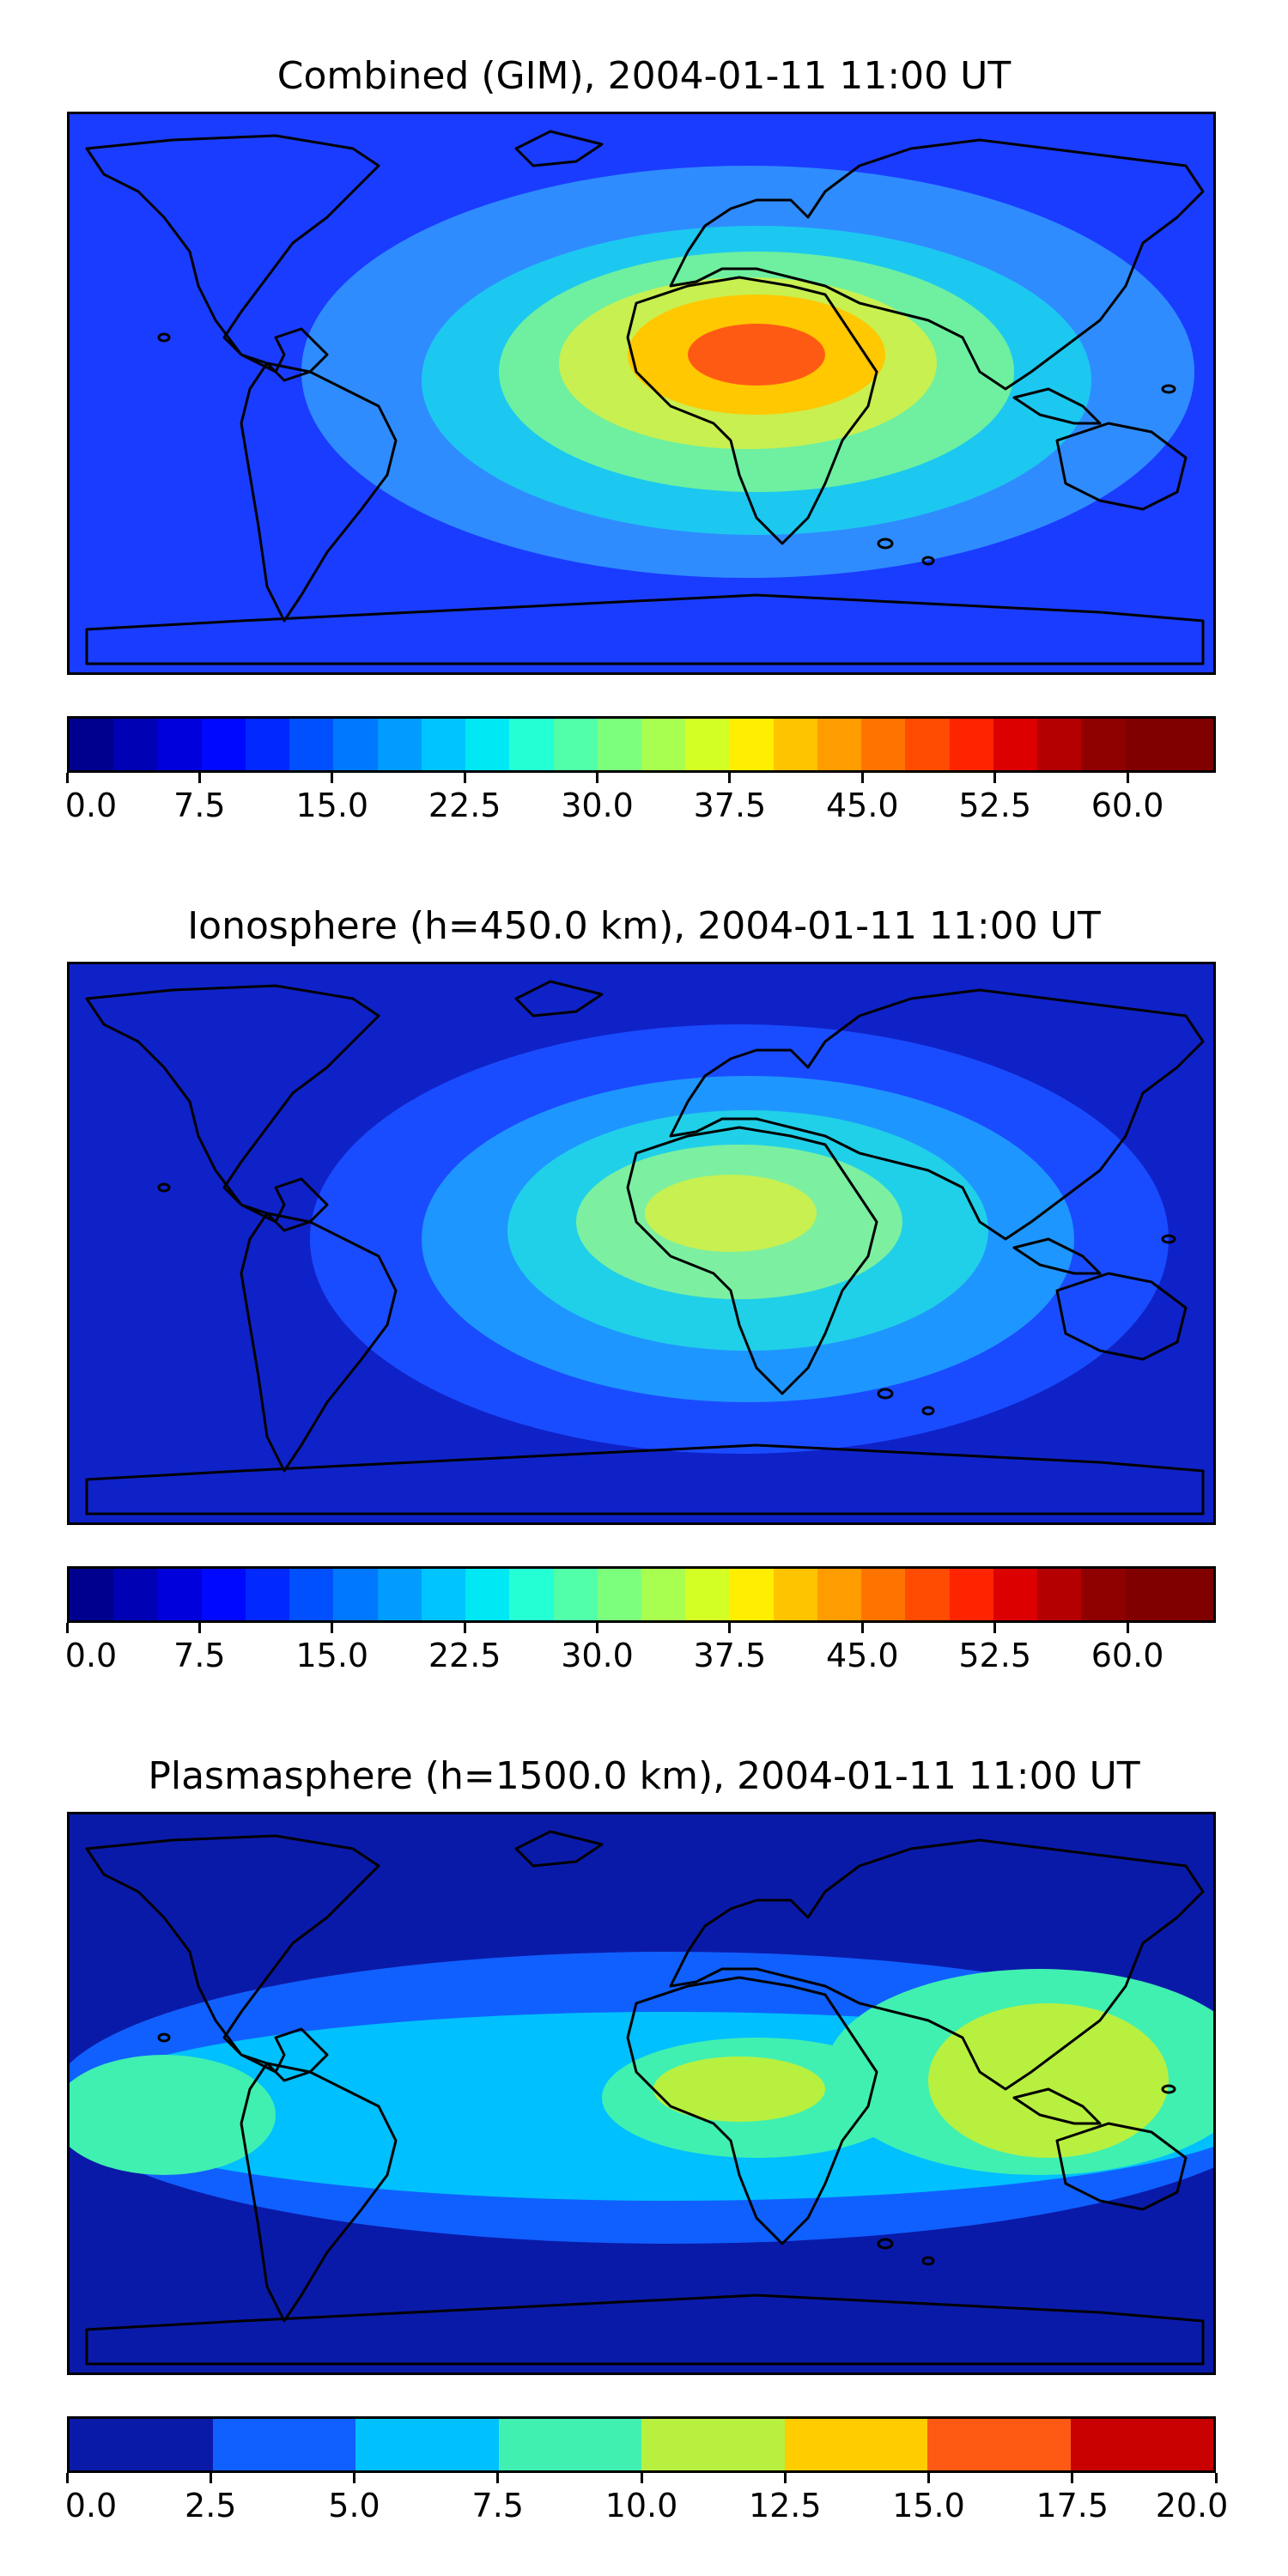 The image size is (1288, 2576). Describe the element at coordinates (644, 76) in the screenshot. I see `panel-title: Combined (GIM), 2004-01-11 11:00 UT` at that location.